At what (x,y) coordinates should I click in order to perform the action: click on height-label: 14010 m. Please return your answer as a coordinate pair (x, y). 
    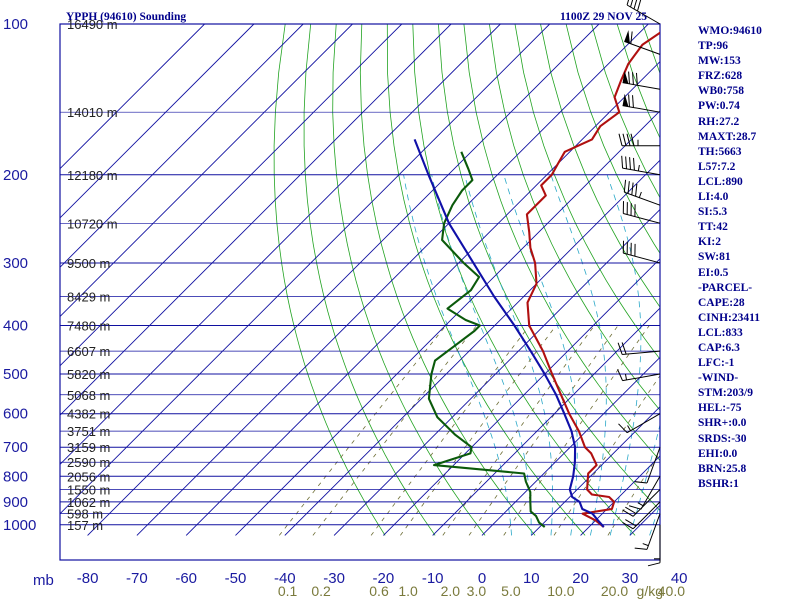
    Looking at the image, I should click on (92, 112).